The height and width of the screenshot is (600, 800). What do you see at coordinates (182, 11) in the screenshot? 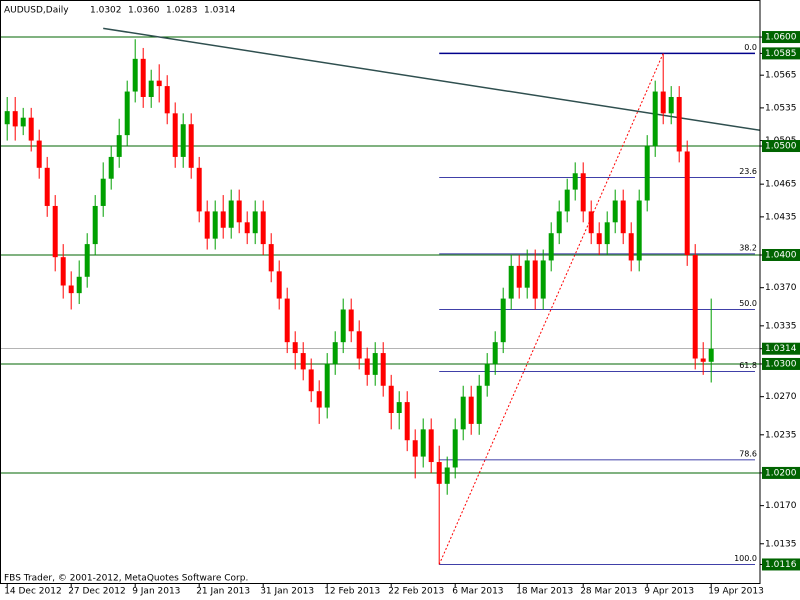
I see `header-value: 1.0283` at bounding box center [182, 11].